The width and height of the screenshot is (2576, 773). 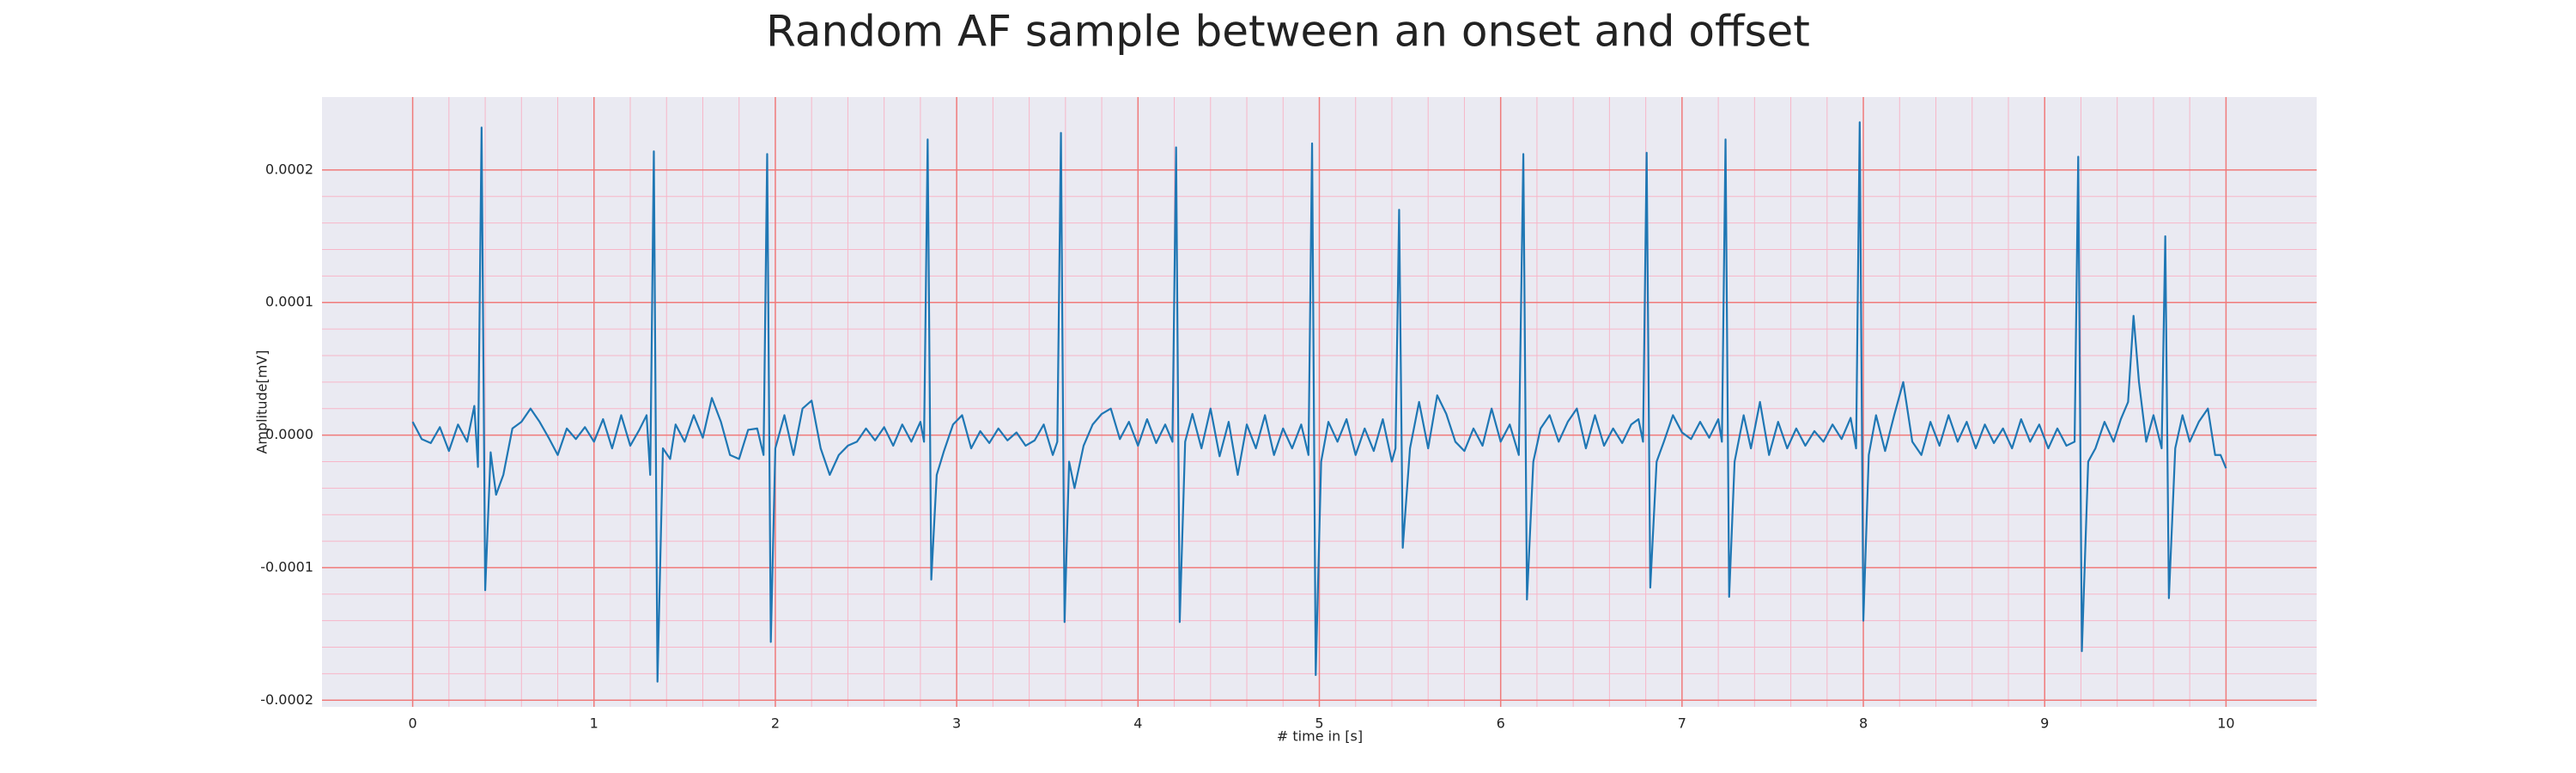 I want to click on x-tick-label: 10, so click(x=2225, y=723).